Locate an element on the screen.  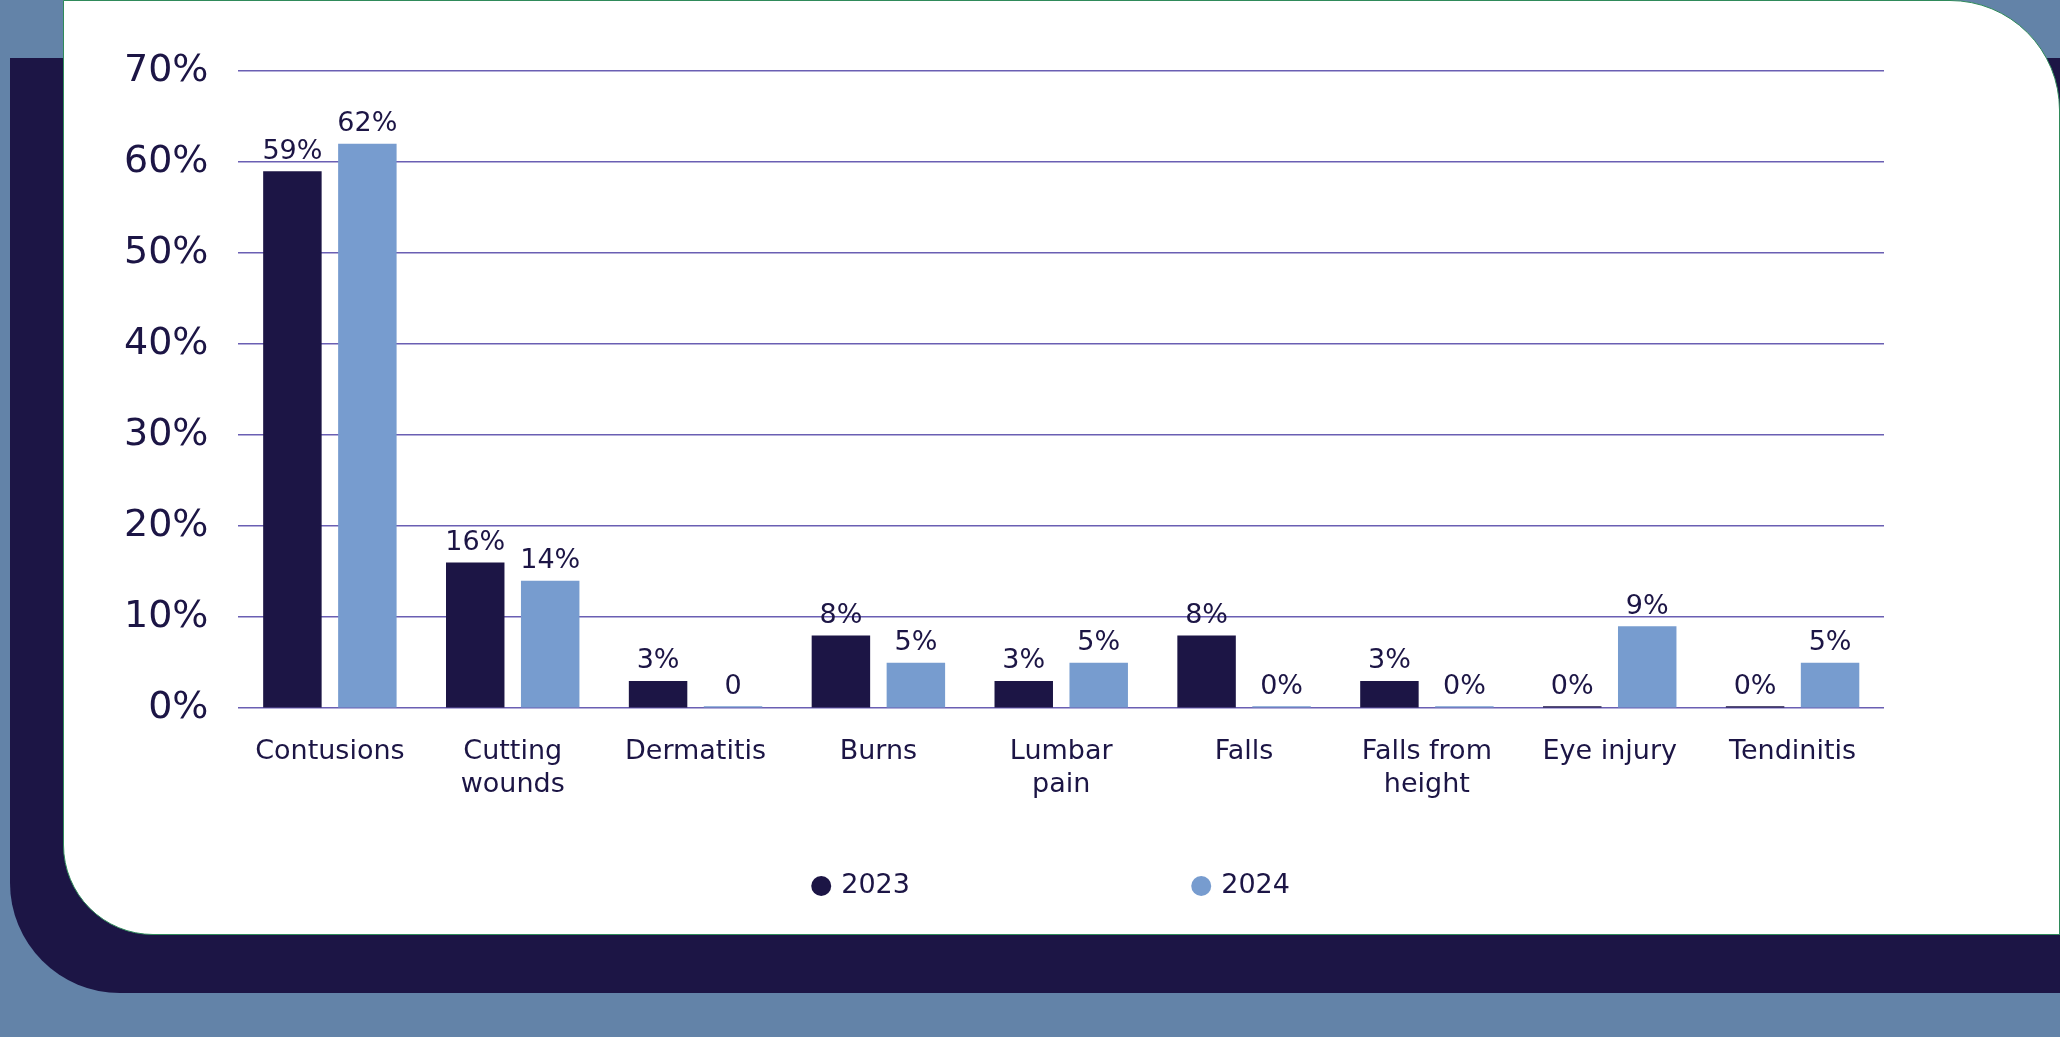
legend-label: 2023 is located at coordinates (875, 884).